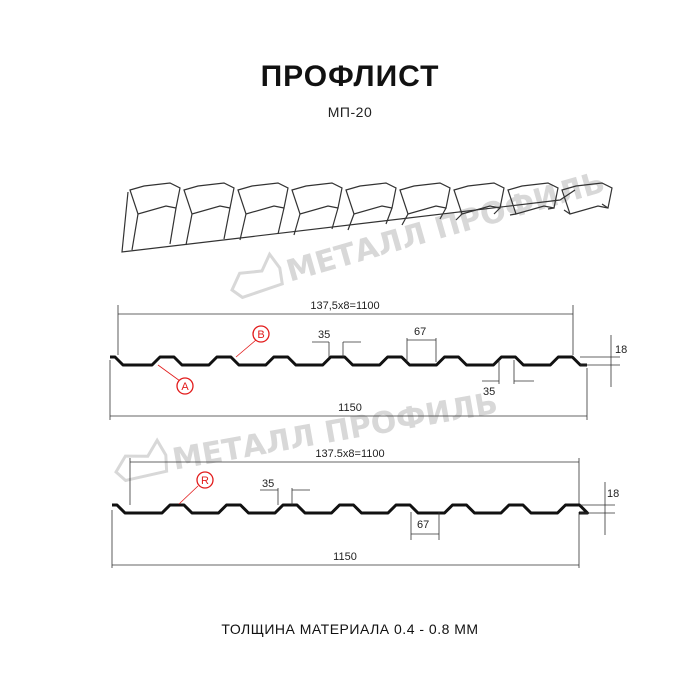 The width and height of the screenshot is (700, 700). I want to click on sheet-3d-view, so click(367, 217).